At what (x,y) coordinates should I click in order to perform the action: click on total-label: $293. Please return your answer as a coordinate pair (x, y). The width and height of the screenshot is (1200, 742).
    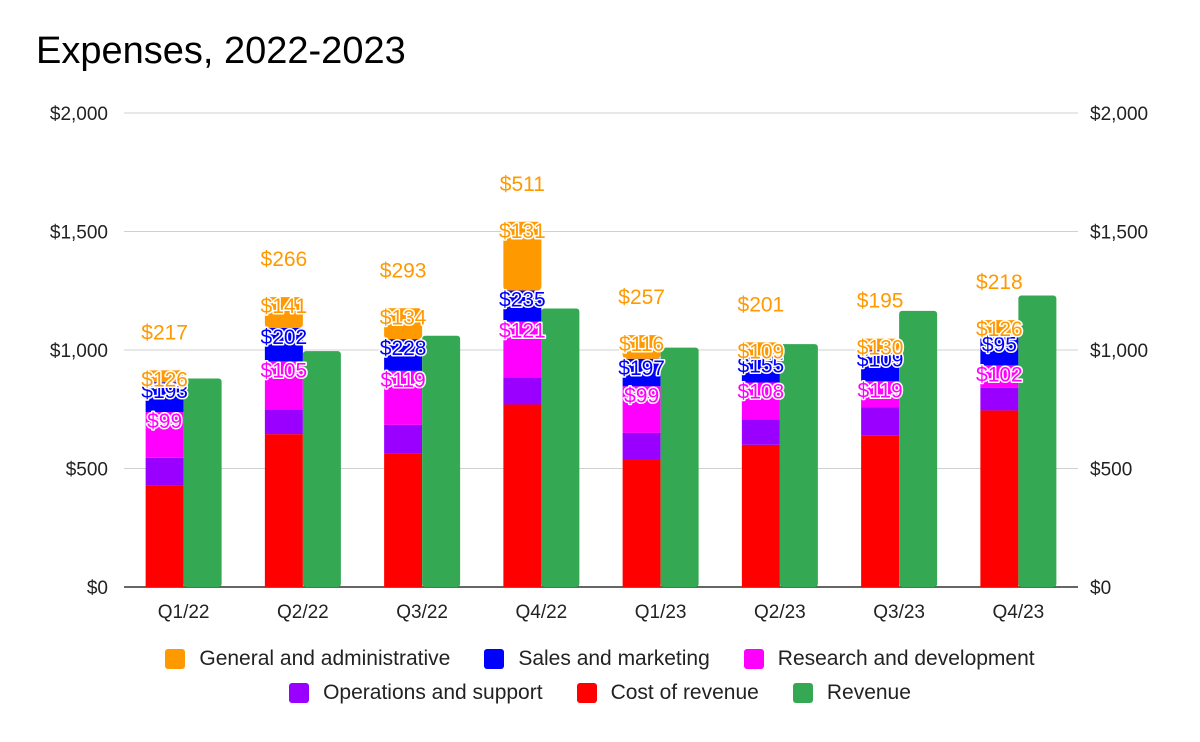
    Looking at the image, I should click on (403, 270).